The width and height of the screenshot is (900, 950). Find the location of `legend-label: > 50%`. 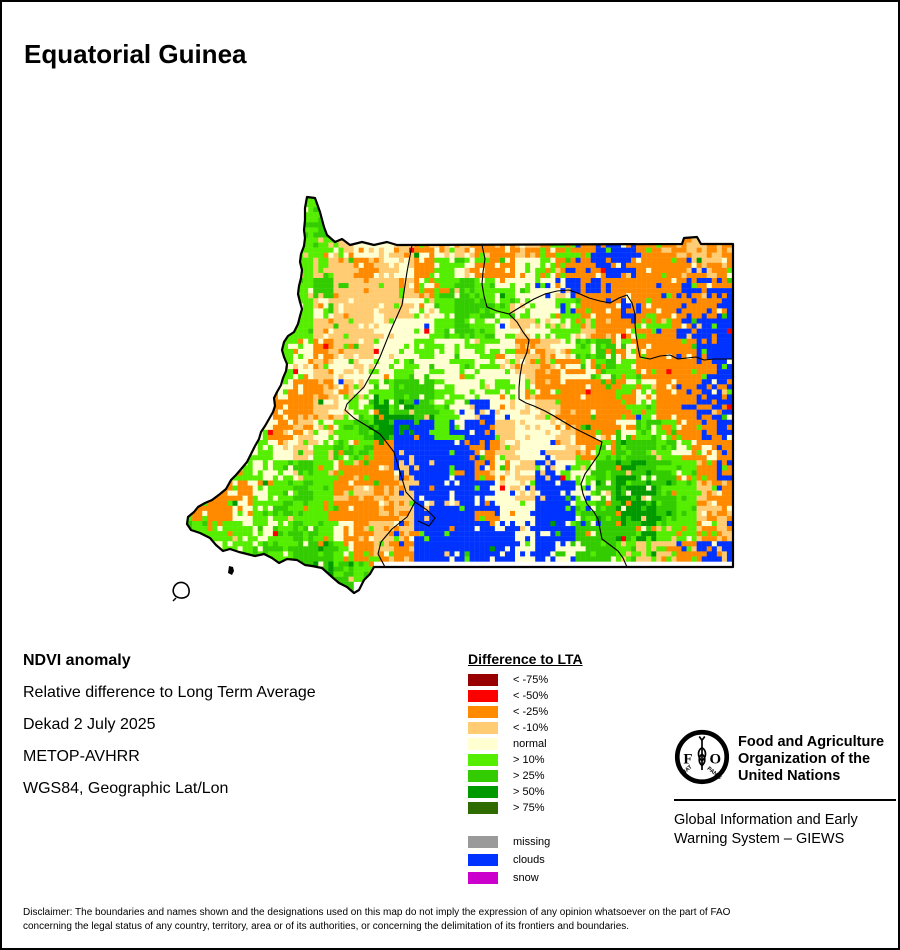

legend-label: > 50% is located at coordinates (529, 792).